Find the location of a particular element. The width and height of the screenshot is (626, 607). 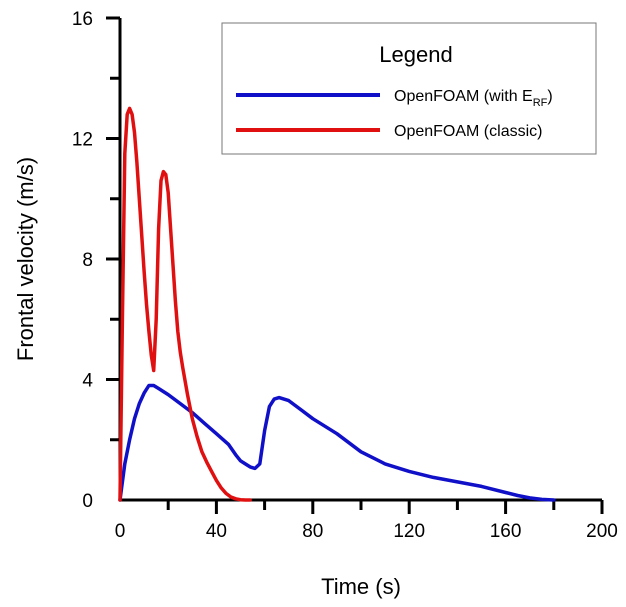

x-tick-label: 160 is located at coordinates (506, 531).